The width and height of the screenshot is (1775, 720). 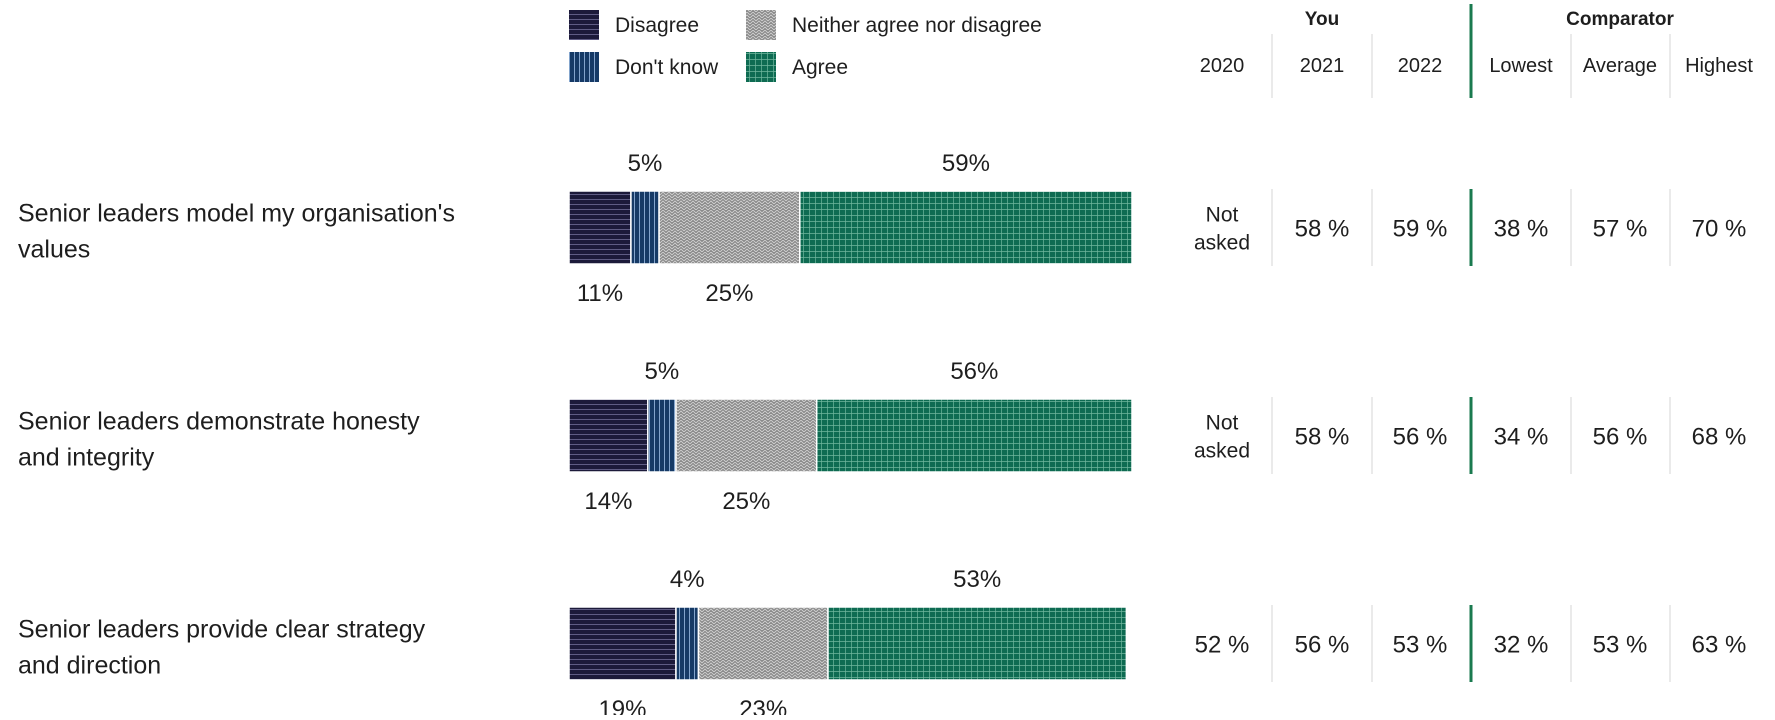 What do you see at coordinates (222, 630) in the screenshot?
I see `row-label-line: Senior leaders provide clear strategy` at bounding box center [222, 630].